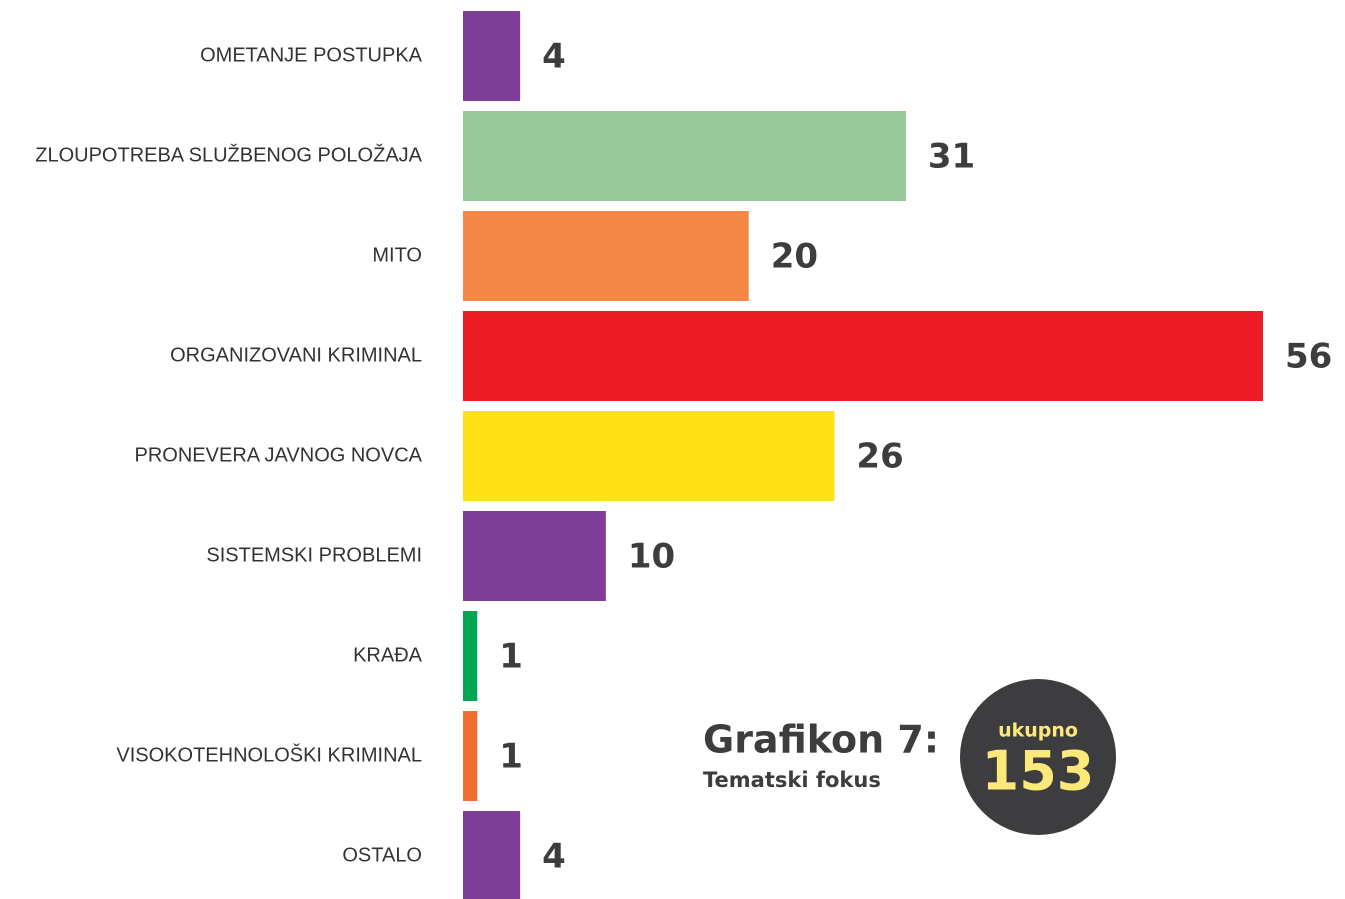 This screenshot has width=1345, height=899. What do you see at coordinates (382, 855) in the screenshot?
I see `category-label: OSTALO` at bounding box center [382, 855].